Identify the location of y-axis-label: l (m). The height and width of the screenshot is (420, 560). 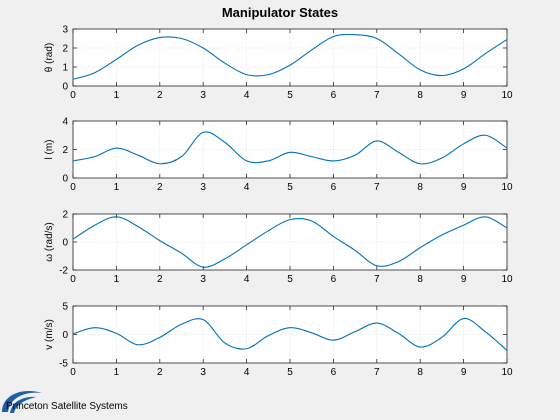
(49, 150).